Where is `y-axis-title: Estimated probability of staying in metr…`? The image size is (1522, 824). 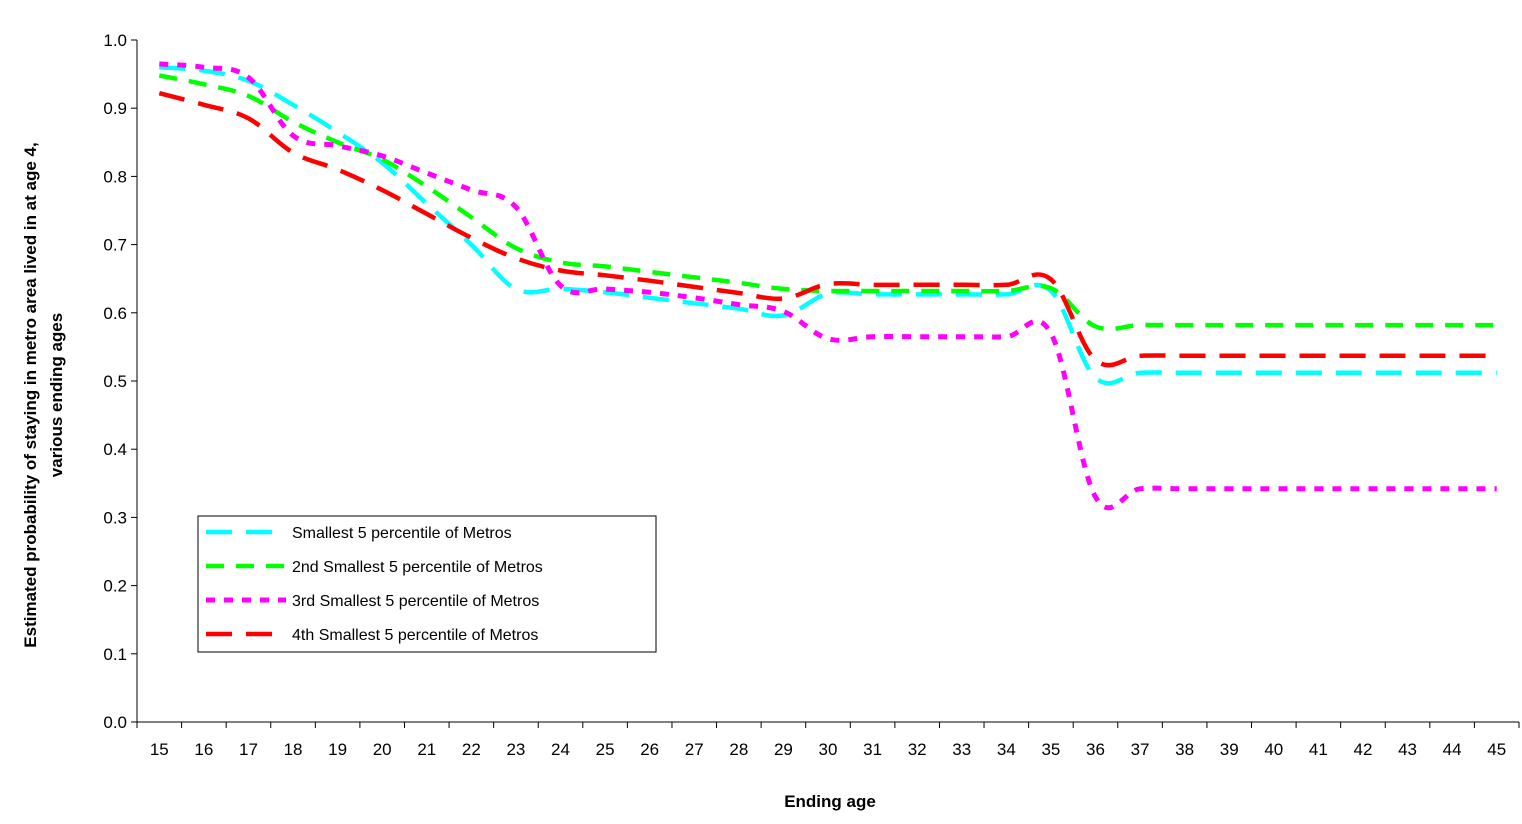 y-axis-title: Estimated probability of staying in metr… is located at coordinates (43, 394).